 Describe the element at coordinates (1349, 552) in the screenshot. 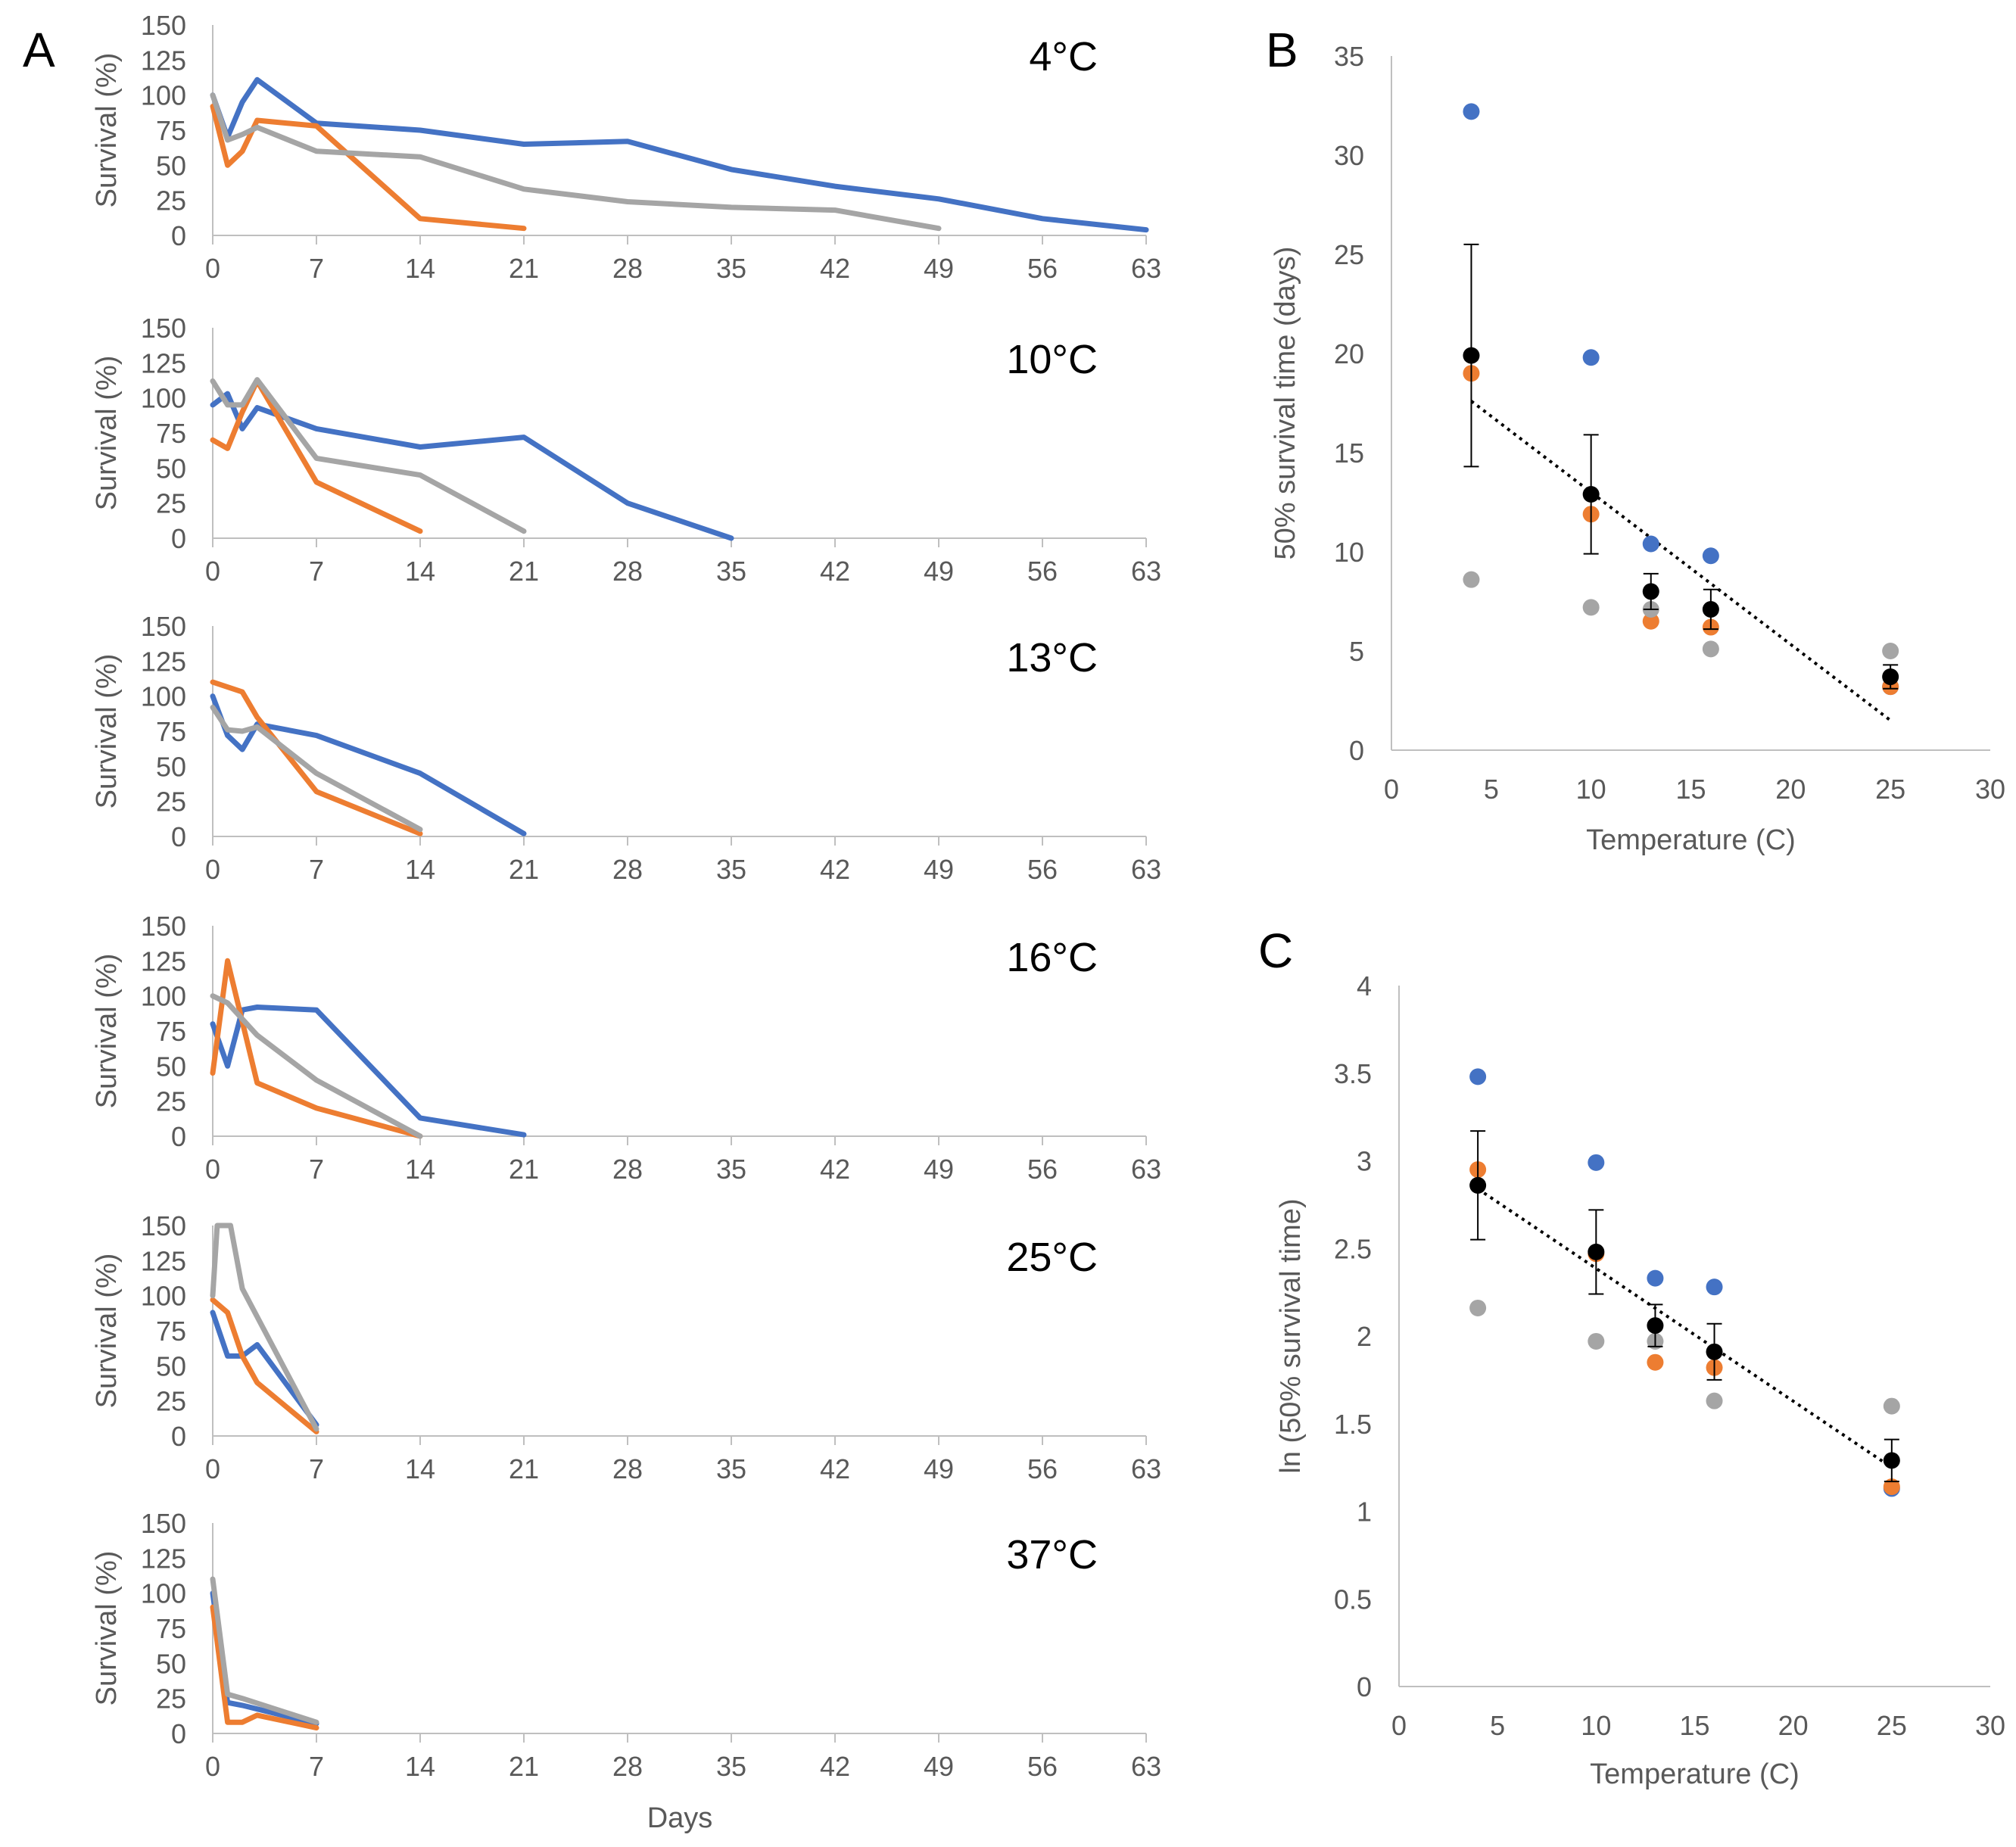

I see `y-tick-label: 10` at that location.